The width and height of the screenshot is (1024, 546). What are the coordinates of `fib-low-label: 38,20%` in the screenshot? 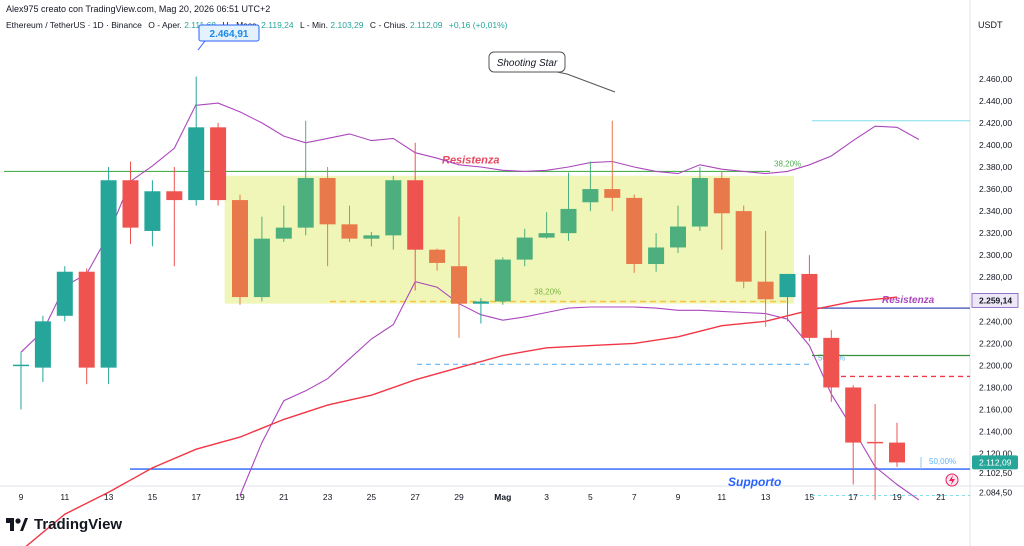 It's located at (547, 291).